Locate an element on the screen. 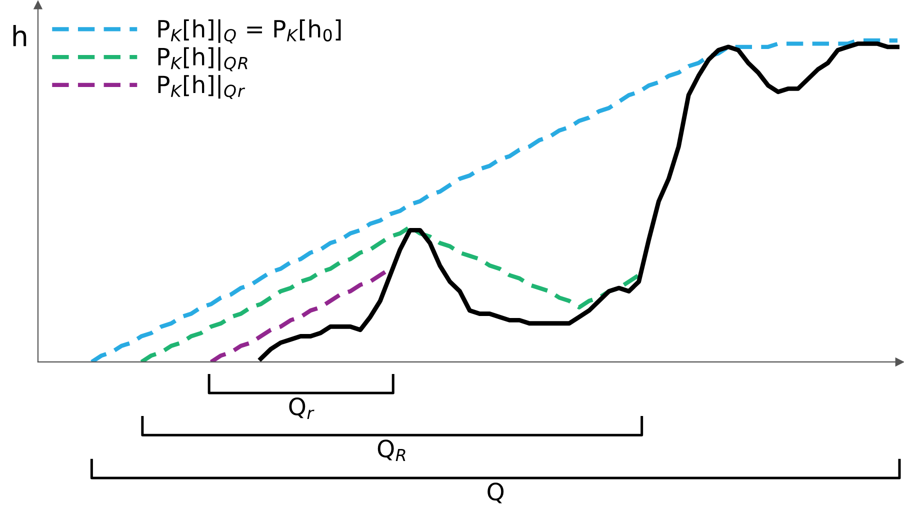 Image resolution: width=904 pixels, height=512 pixels. text: Q$_{R}$ is located at coordinates (392, 451).